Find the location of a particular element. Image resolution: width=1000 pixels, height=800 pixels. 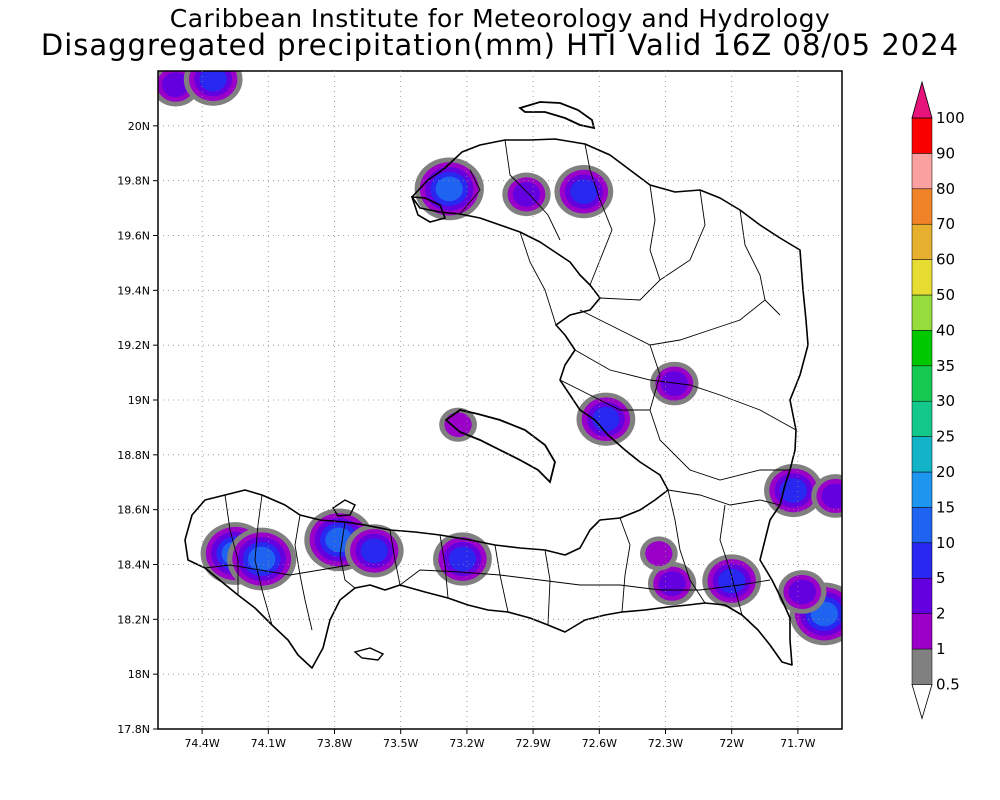

lat-tick-label: 18.2N is located at coordinates (133, 619).